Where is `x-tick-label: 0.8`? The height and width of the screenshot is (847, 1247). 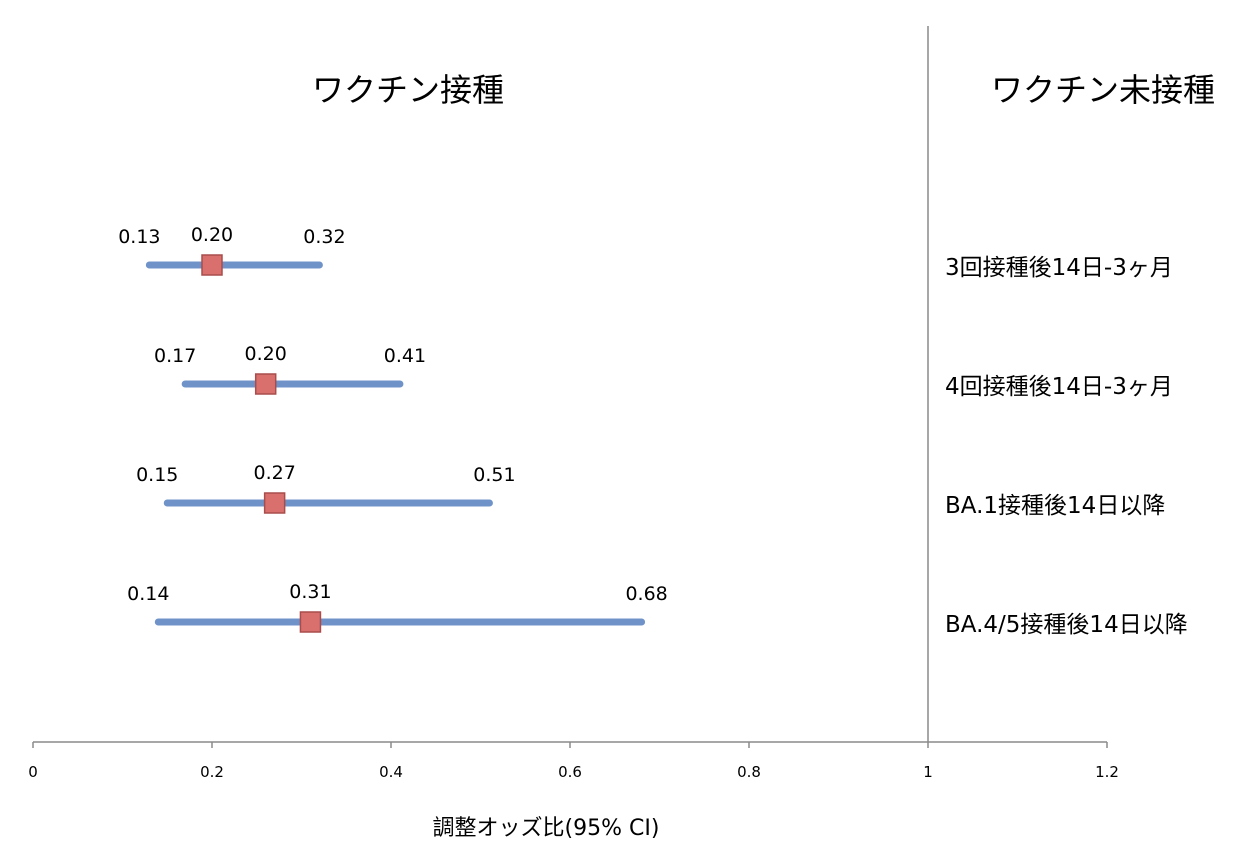 x-tick-label: 0.8 is located at coordinates (749, 772).